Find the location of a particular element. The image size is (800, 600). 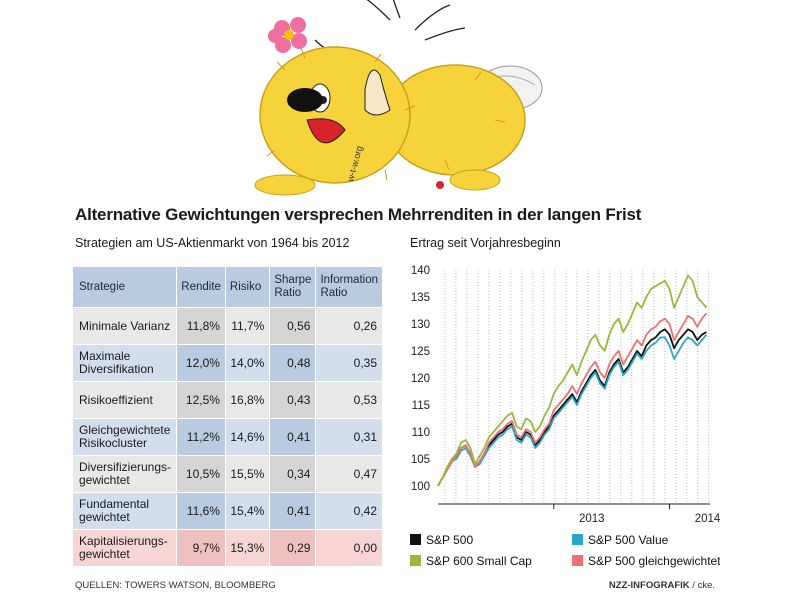

value-cell: 15,4% is located at coordinates (247, 511).